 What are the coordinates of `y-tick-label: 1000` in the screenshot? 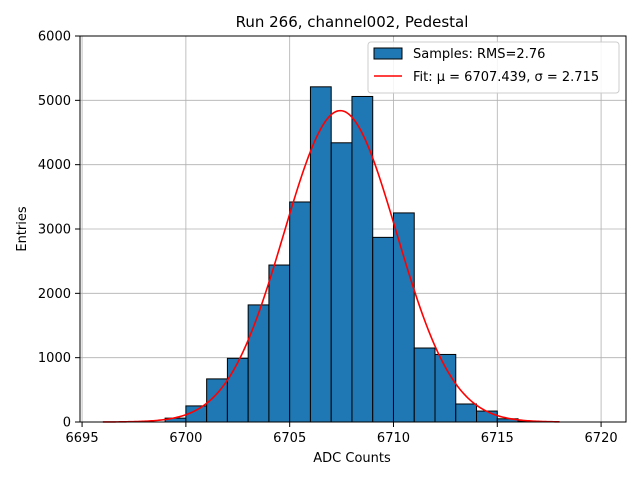 It's located at (54, 358).